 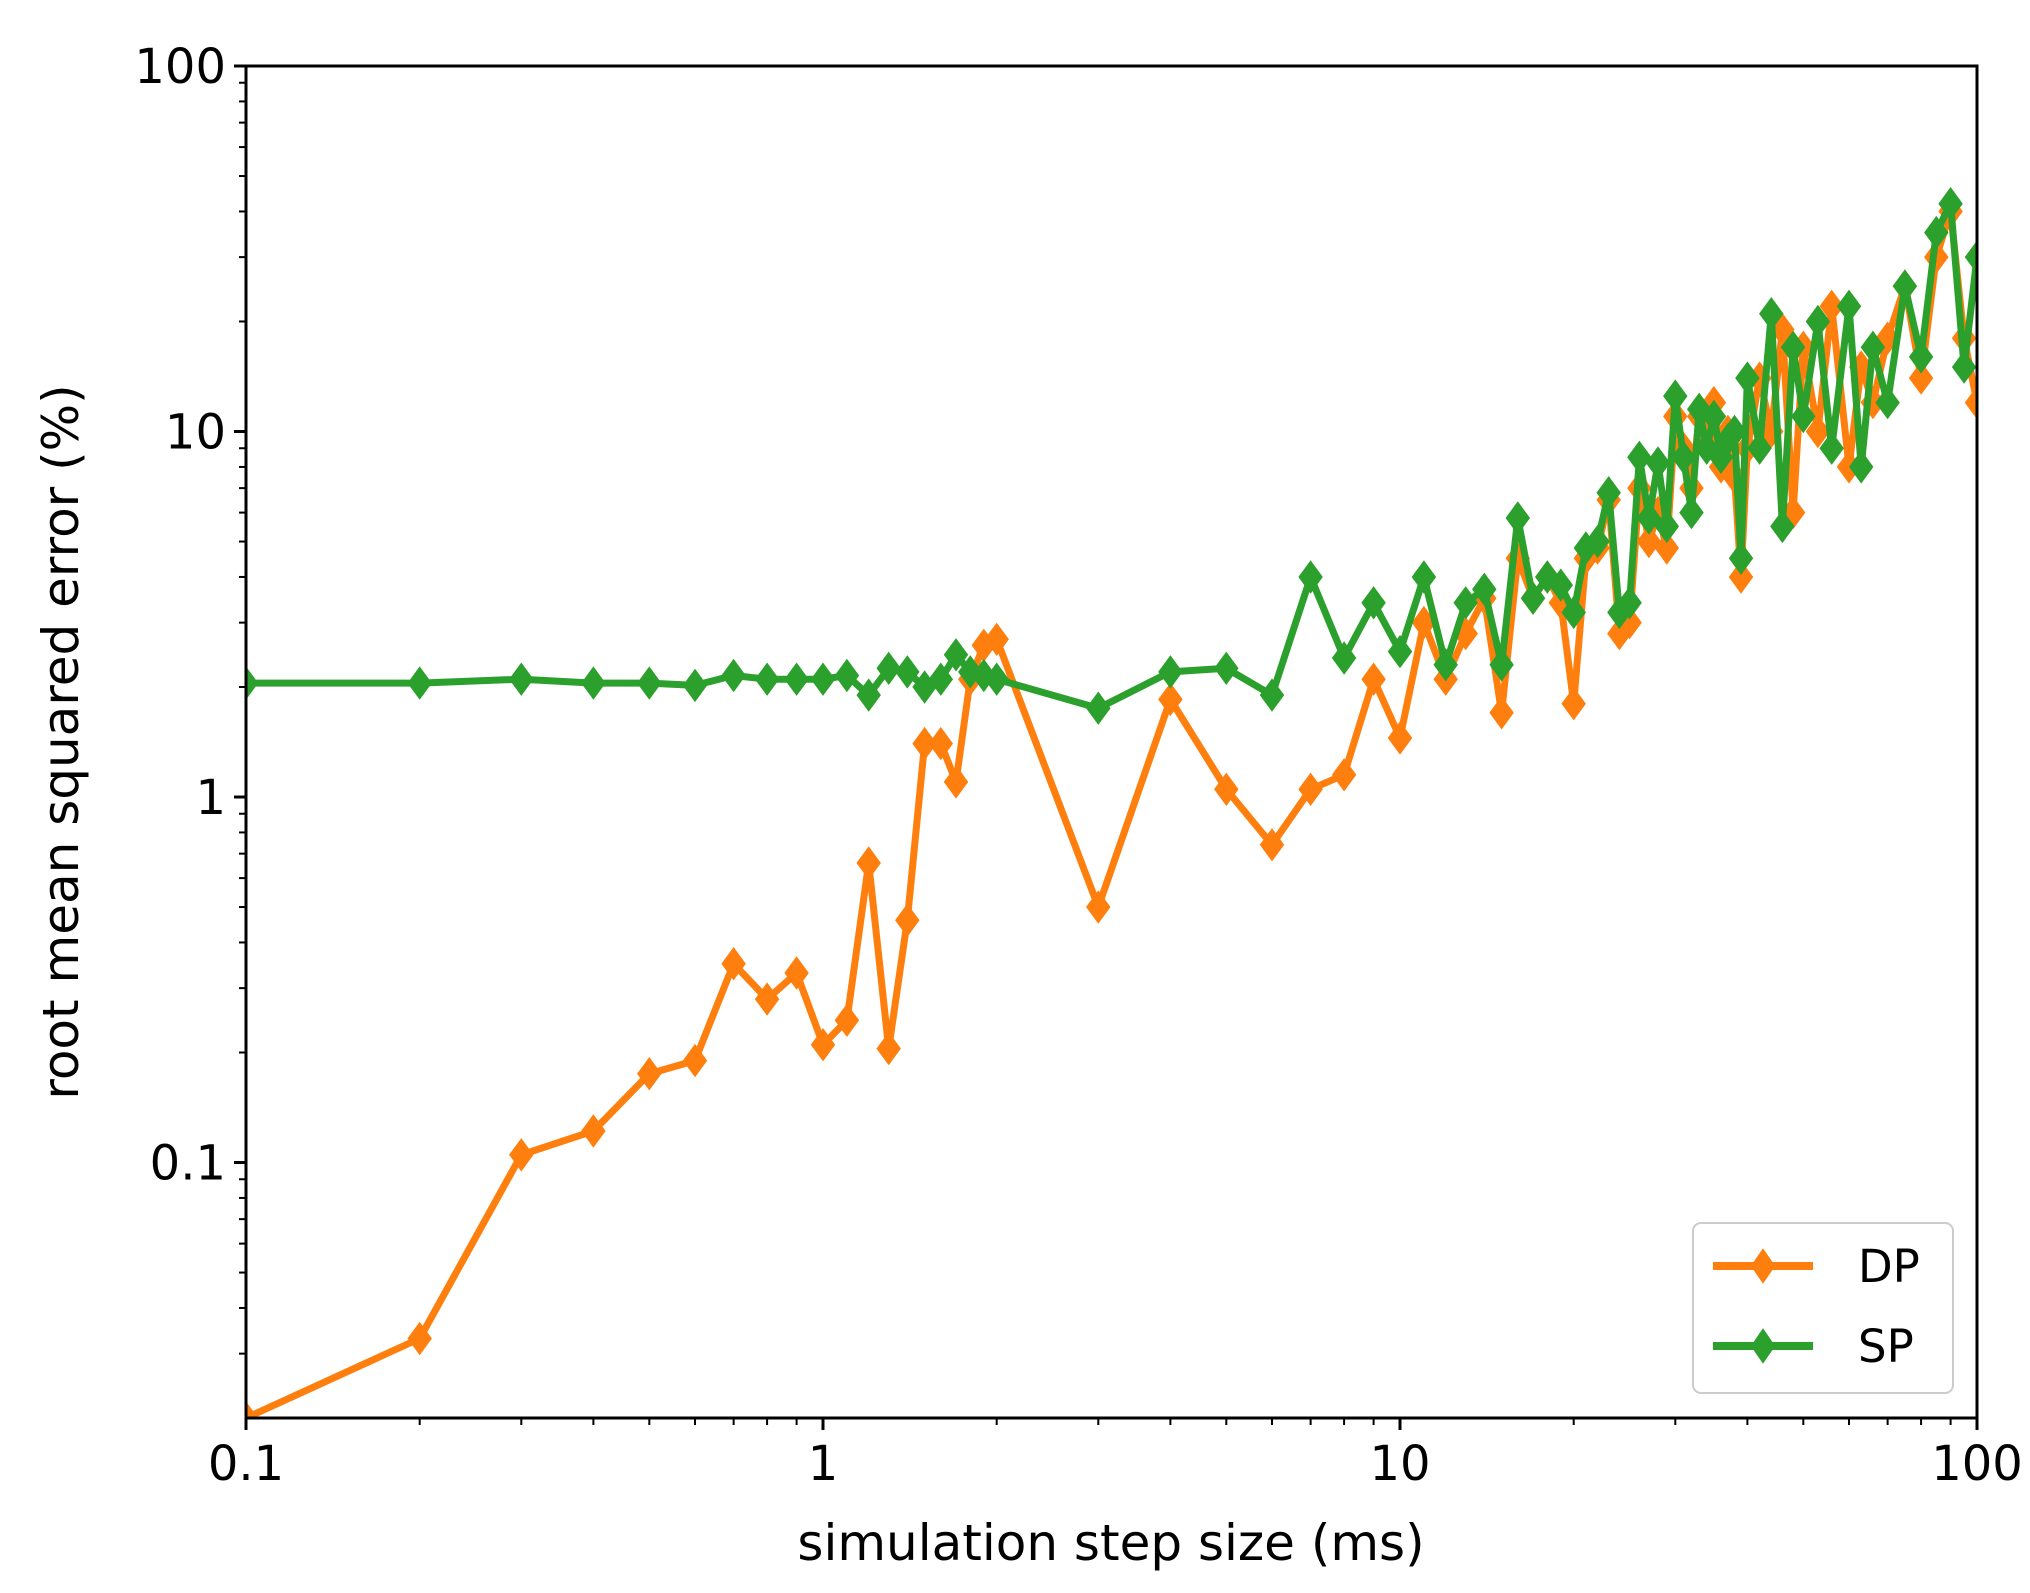 I want to click on legend: DP SP, so click(x=1823, y=1308).